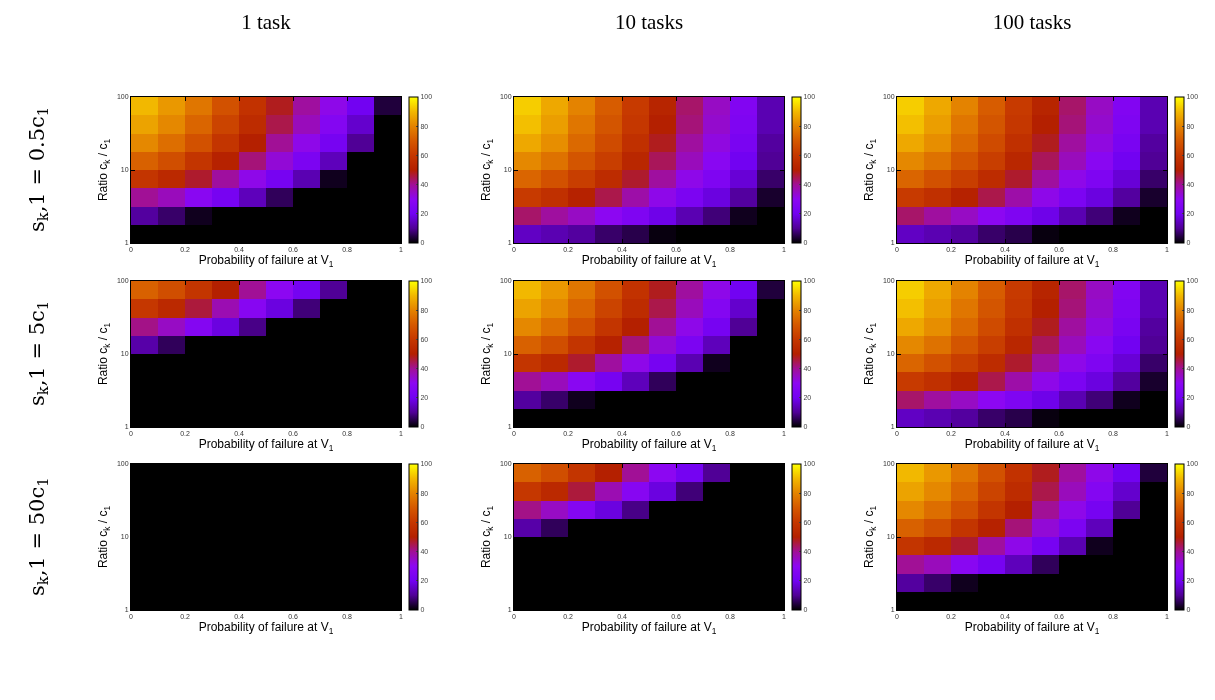  Describe the element at coordinates (266, 22) in the screenshot. I see `chart-title: 1 task` at that location.